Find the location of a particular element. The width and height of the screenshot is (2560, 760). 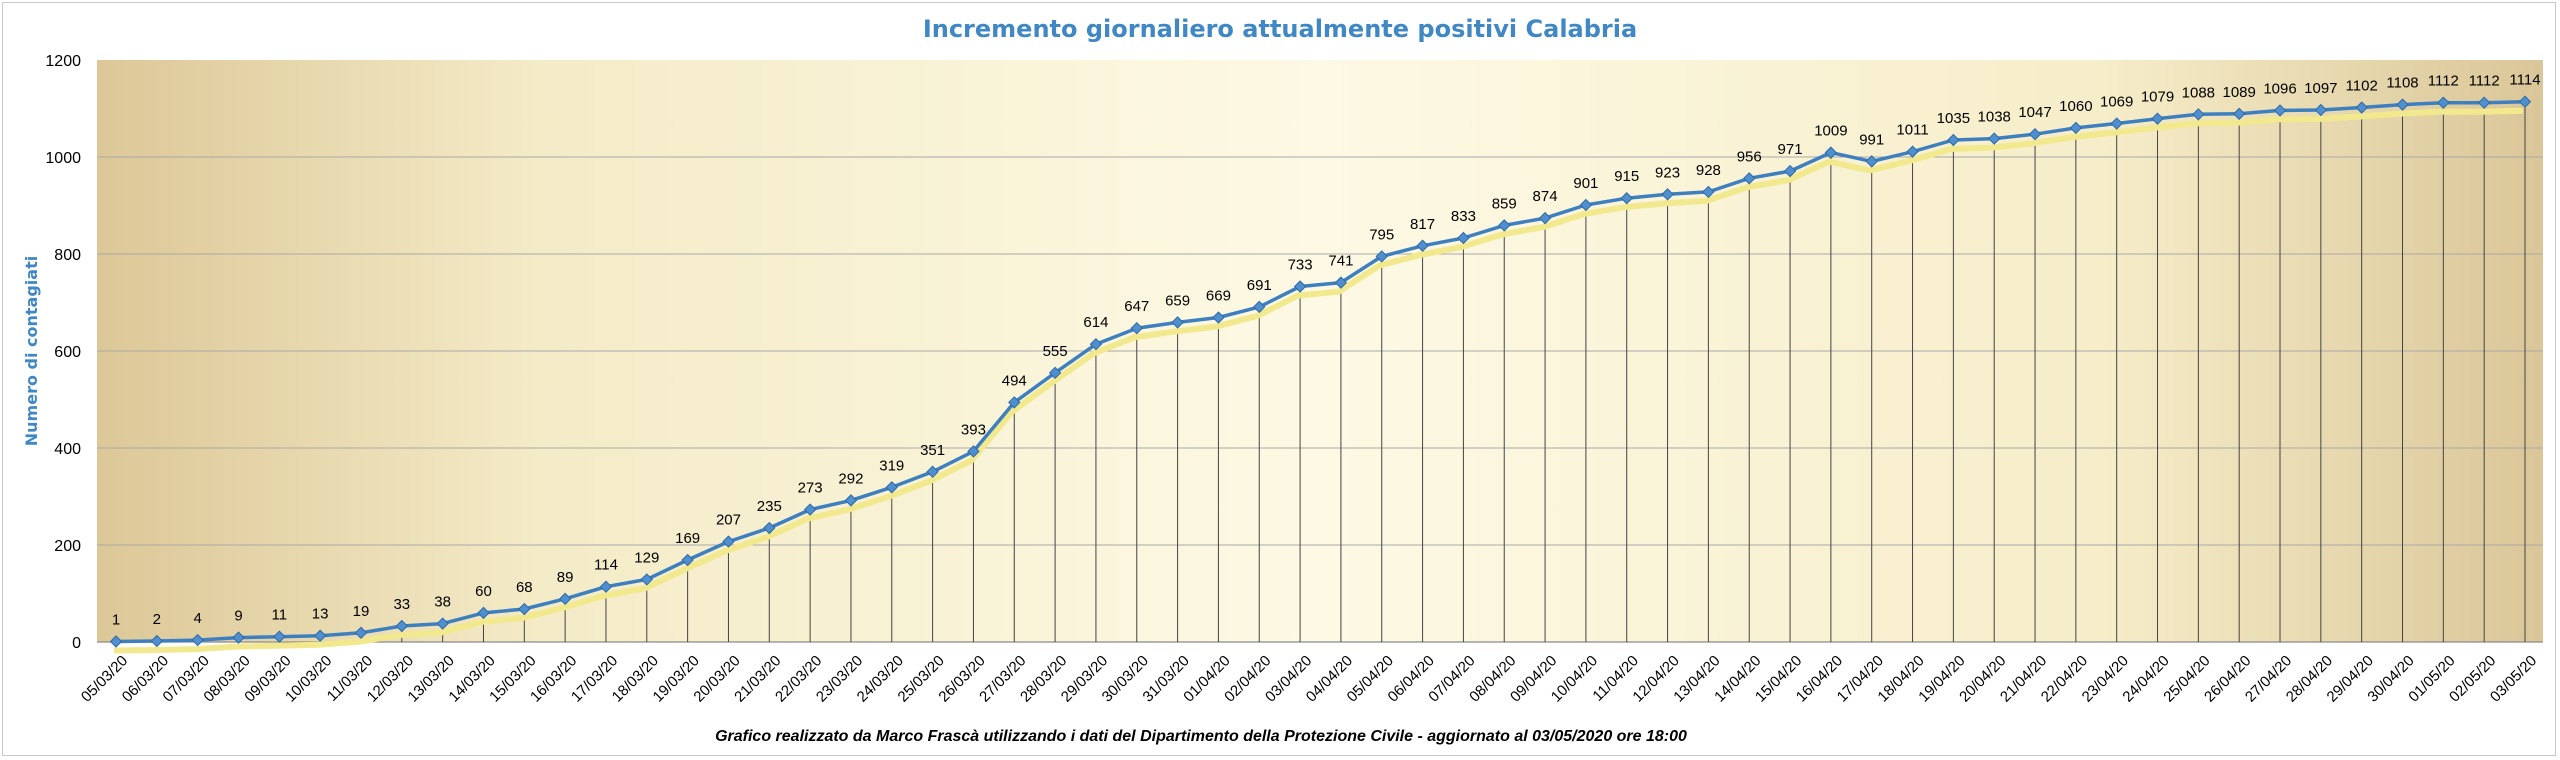

data-label: 647 is located at coordinates (1136, 306).